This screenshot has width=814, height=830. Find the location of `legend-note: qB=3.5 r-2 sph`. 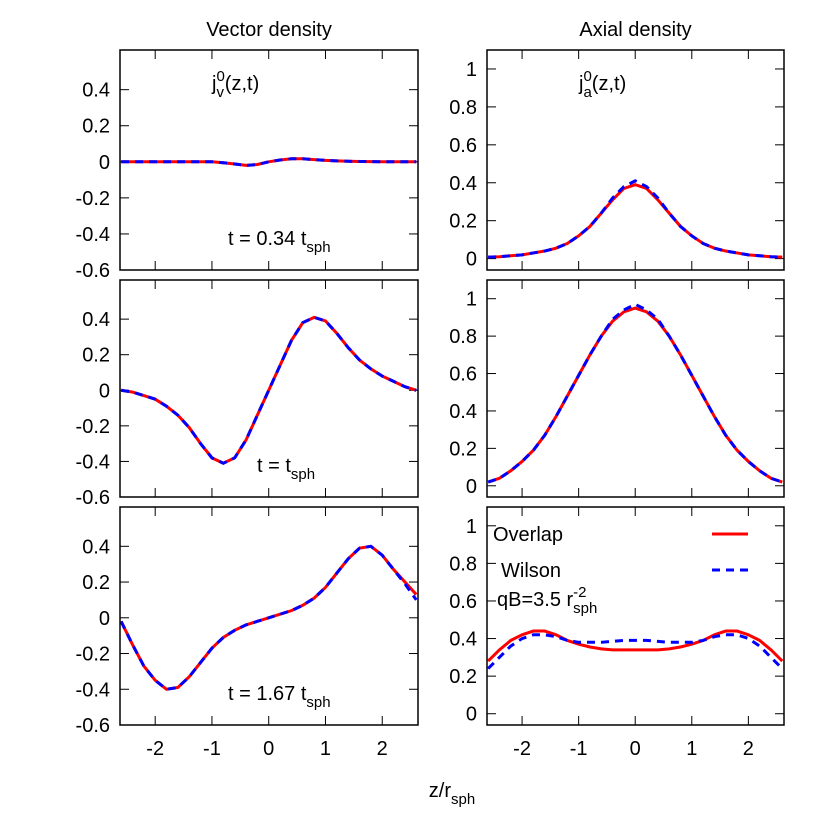

legend-note: qB=3.5 r-2 sph is located at coordinates (547, 600).